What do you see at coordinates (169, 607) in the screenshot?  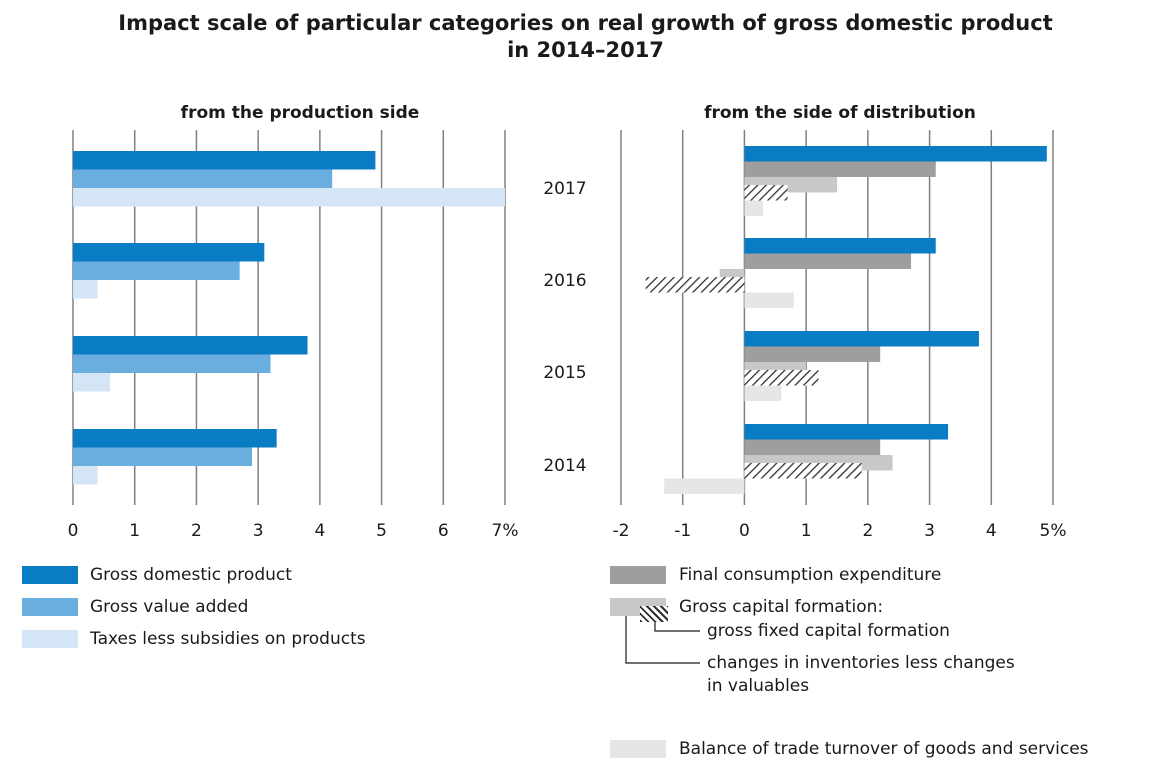 I see `legend-label-gva: Gross value added` at bounding box center [169, 607].